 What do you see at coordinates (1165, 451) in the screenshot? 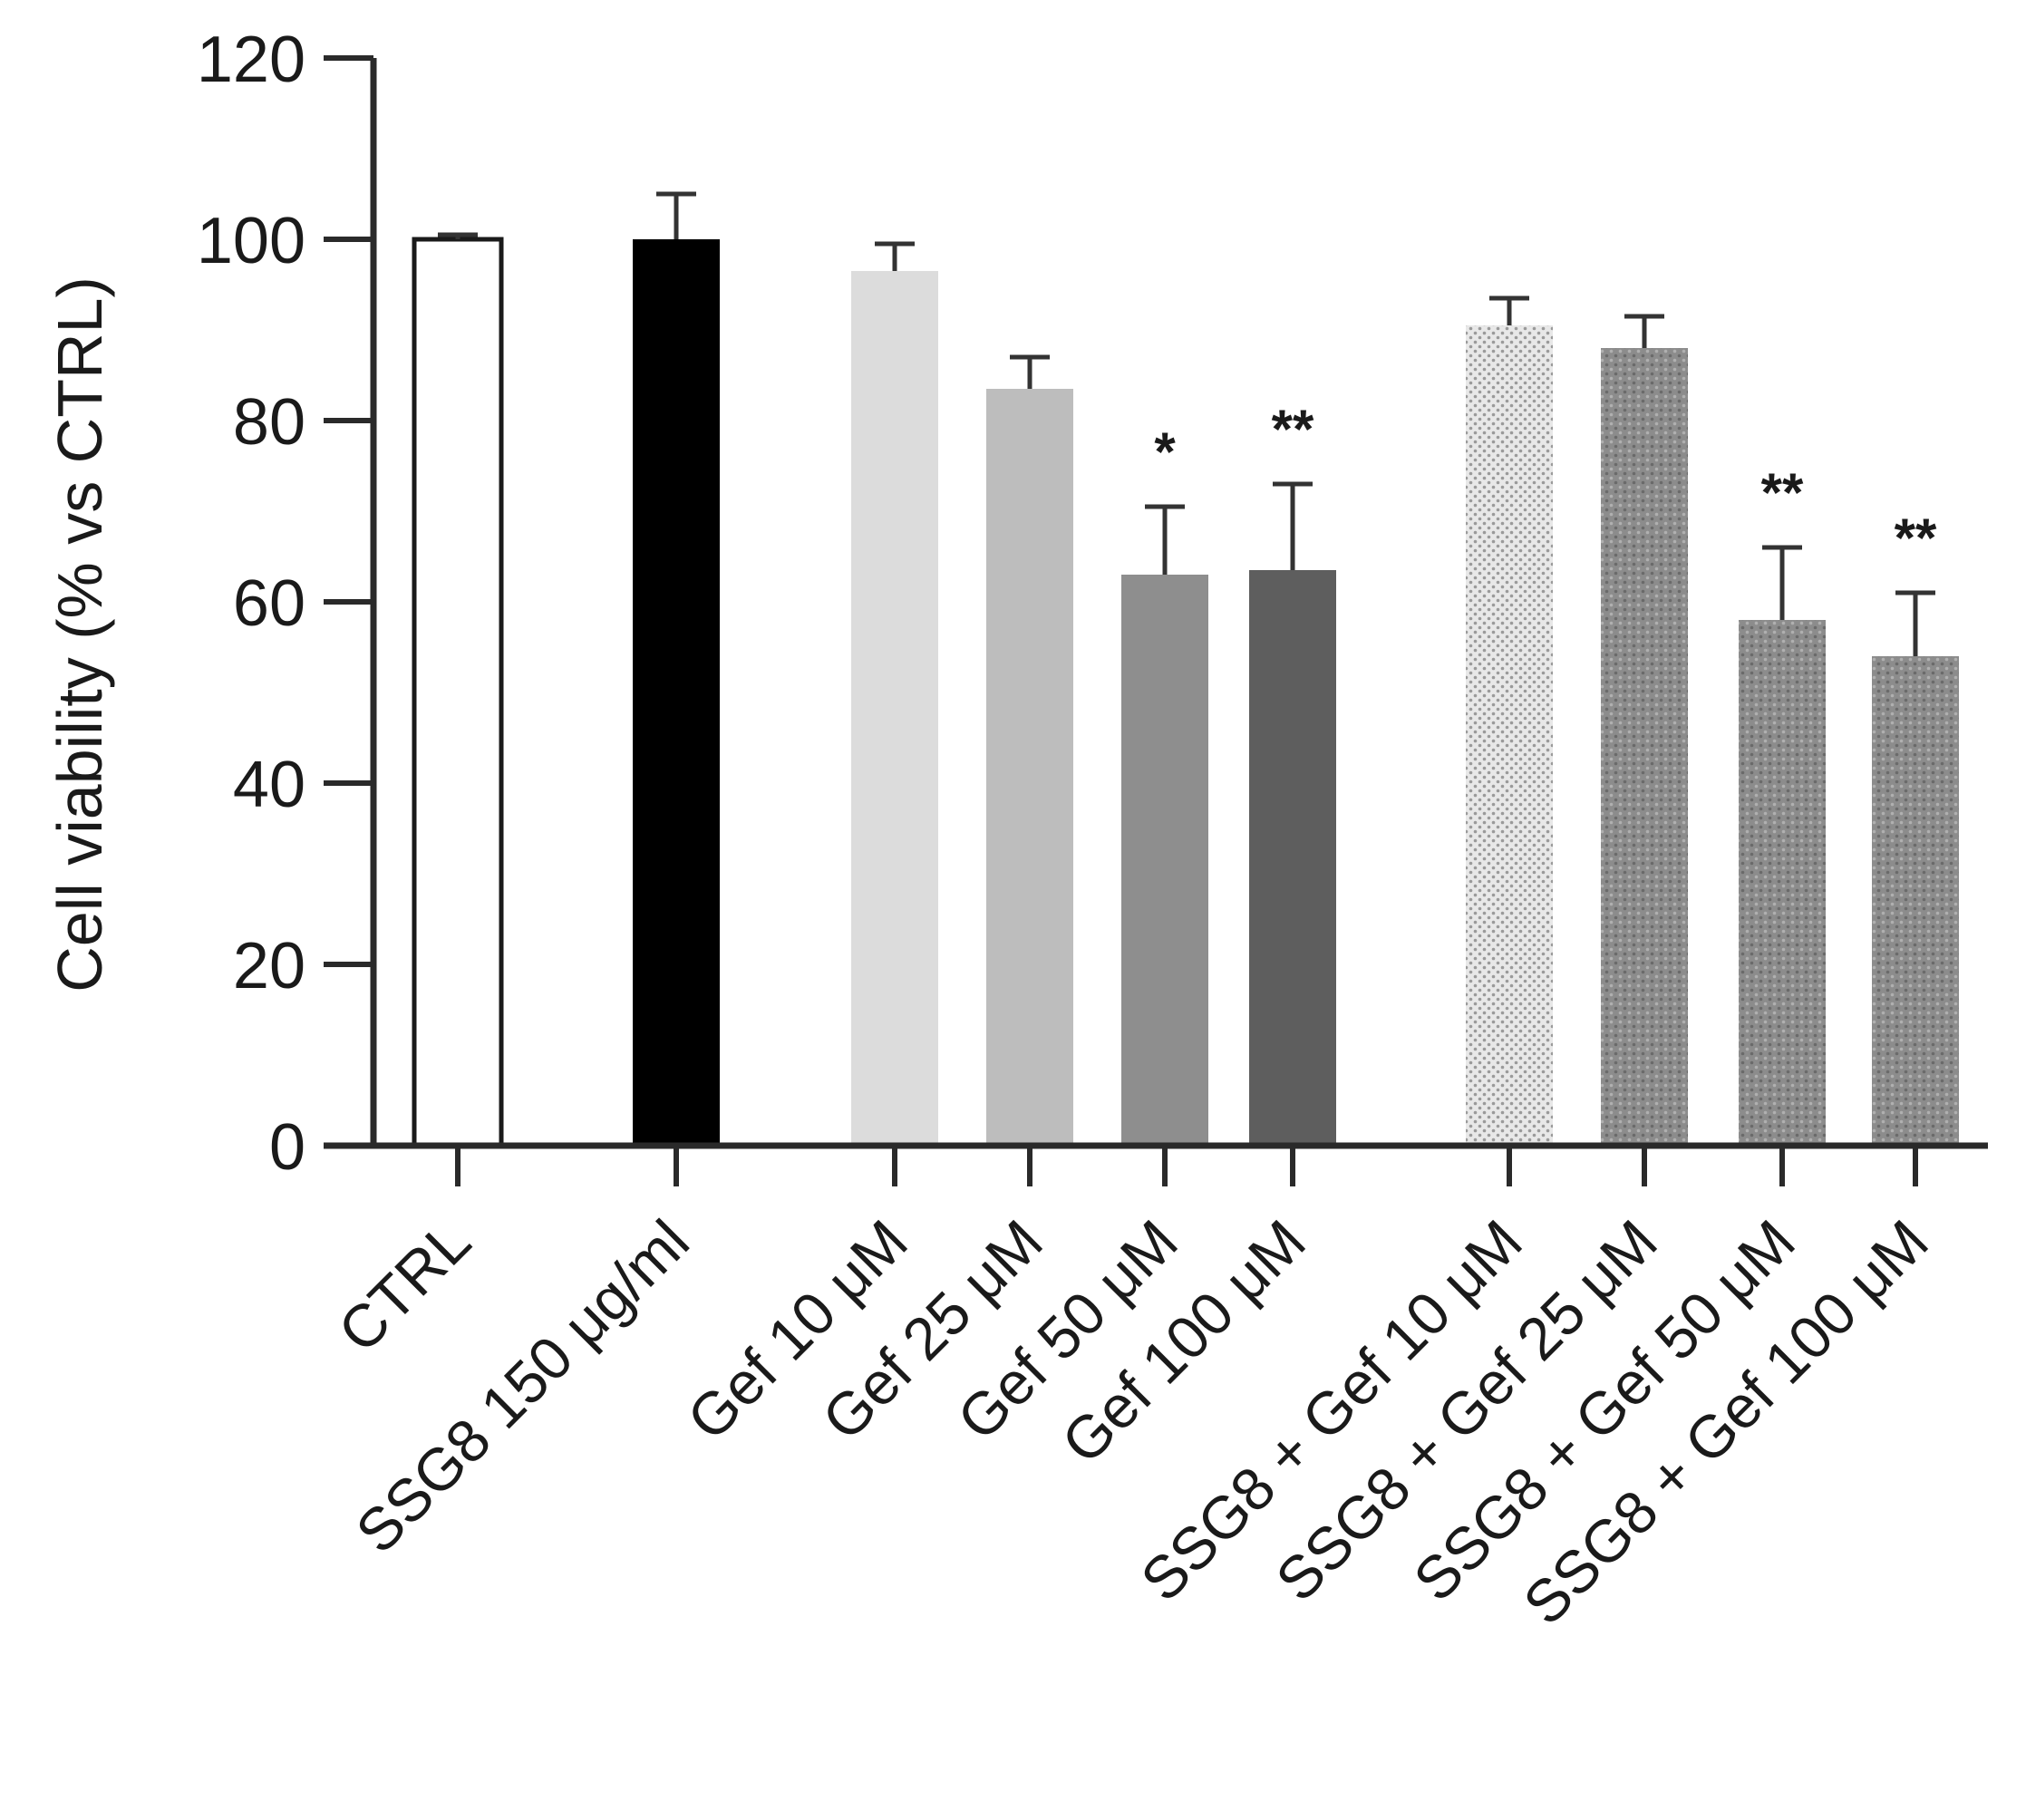
I see `significance-mark: *` at bounding box center [1165, 451].